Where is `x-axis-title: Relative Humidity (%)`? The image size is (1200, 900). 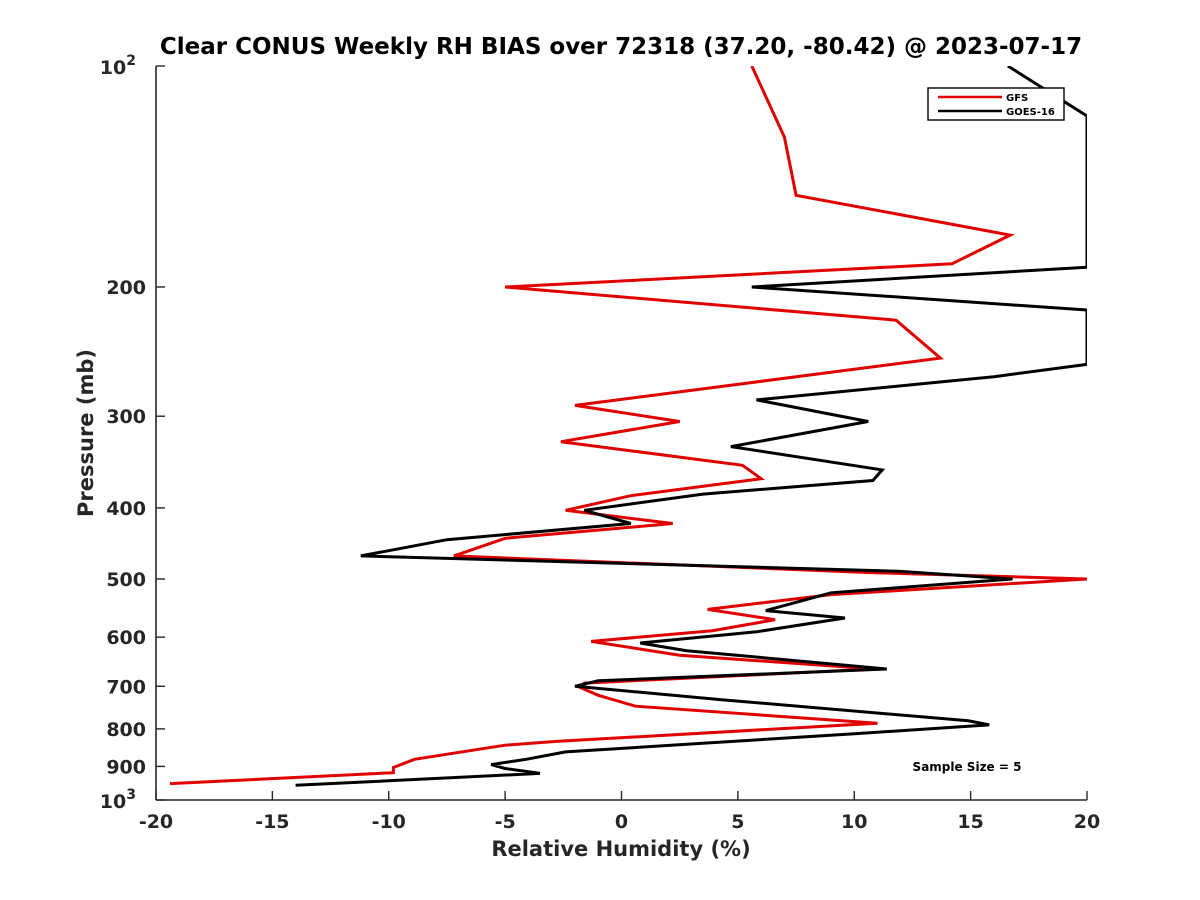 x-axis-title: Relative Humidity (%) is located at coordinates (620, 849).